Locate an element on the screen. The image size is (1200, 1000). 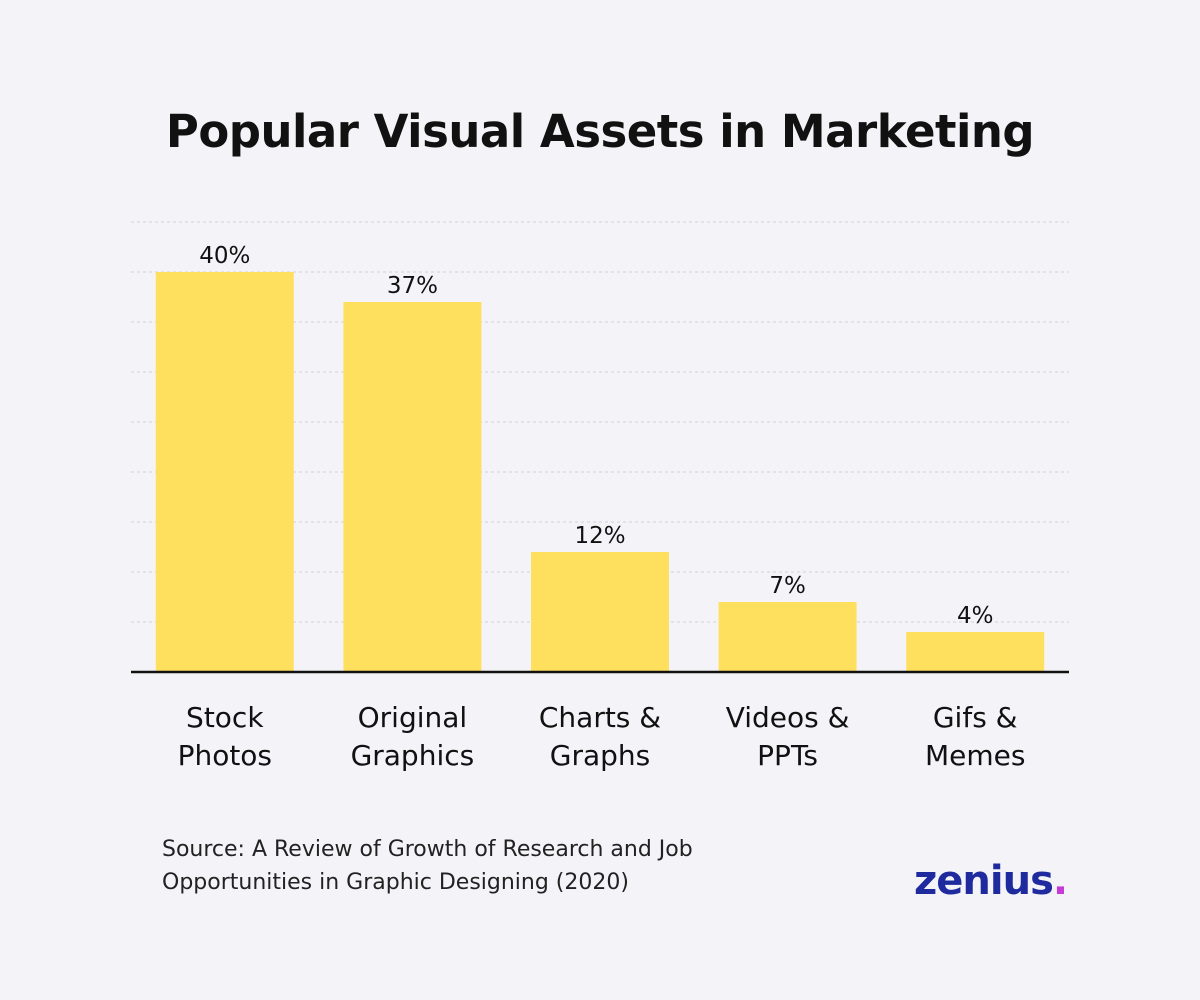
category-label: Photos is located at coordinates (225, 755).